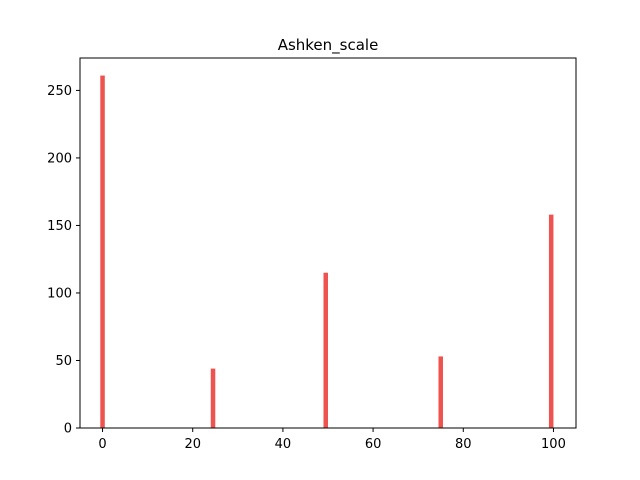 The height and width of the screenshot is (480, 640). Describe the element at coordinates (102, 444) in the screenshot. I see `x-tick-label-0: 0` at that location.